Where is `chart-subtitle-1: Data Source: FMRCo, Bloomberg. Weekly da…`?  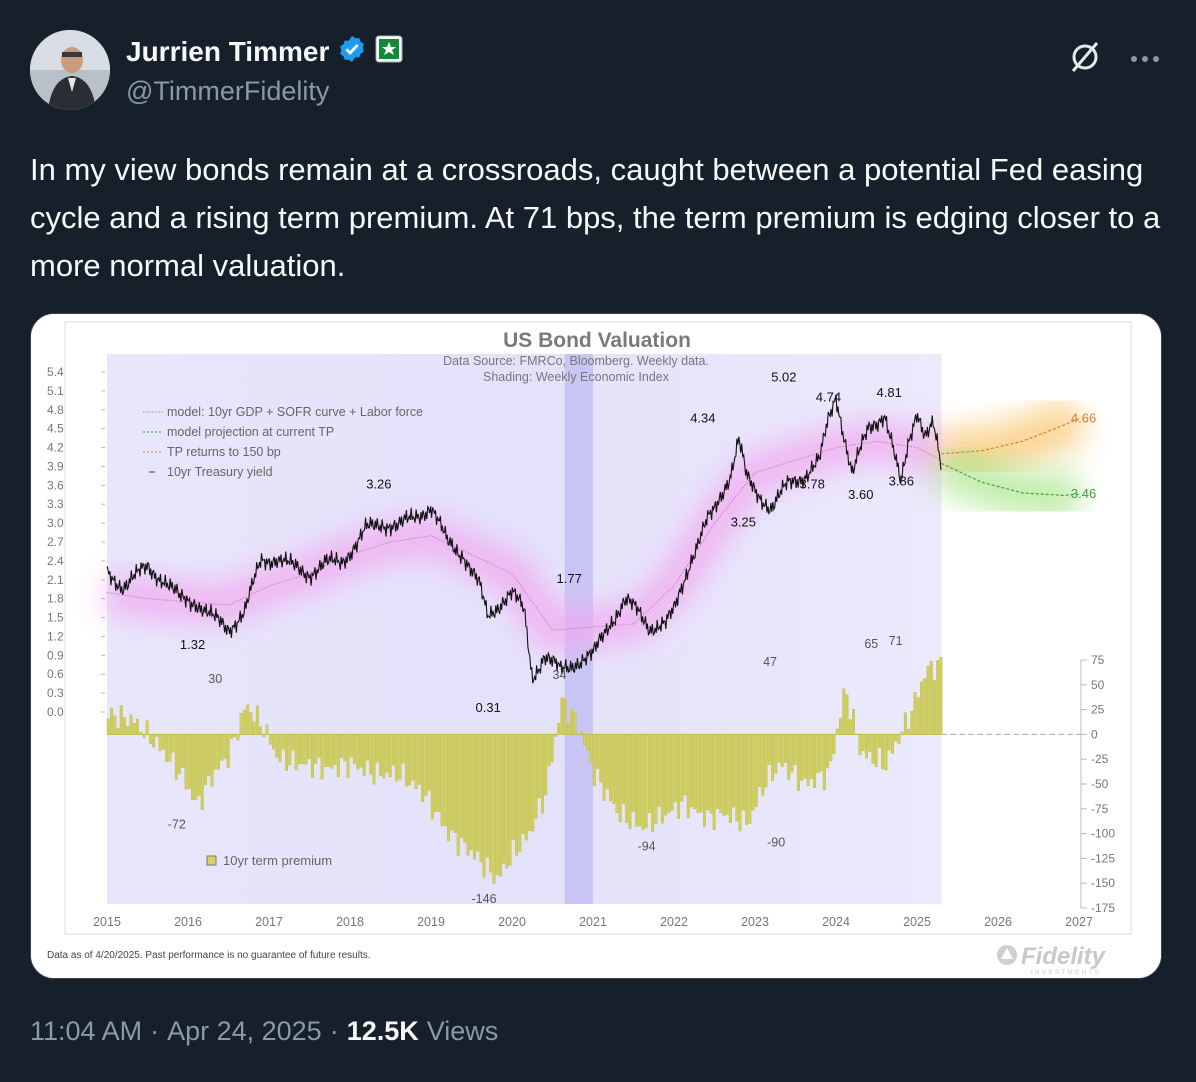
chart-subtitle-1: Data Source: FMRCo, Bloomberg. Weekly da… is located at coordinates (576, 361).